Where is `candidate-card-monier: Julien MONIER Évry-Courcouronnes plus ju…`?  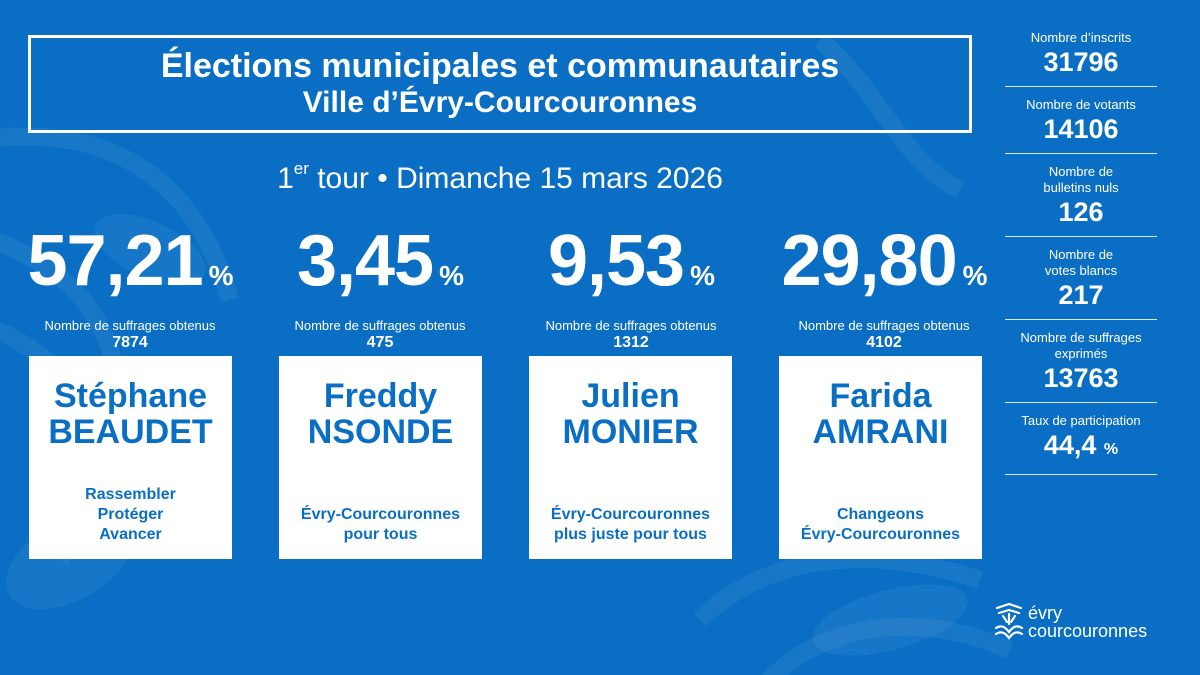 candidate-card-monier: Julien MONIER Évry-Courcouronnes plus ju… is located at coordinates (630, 457).